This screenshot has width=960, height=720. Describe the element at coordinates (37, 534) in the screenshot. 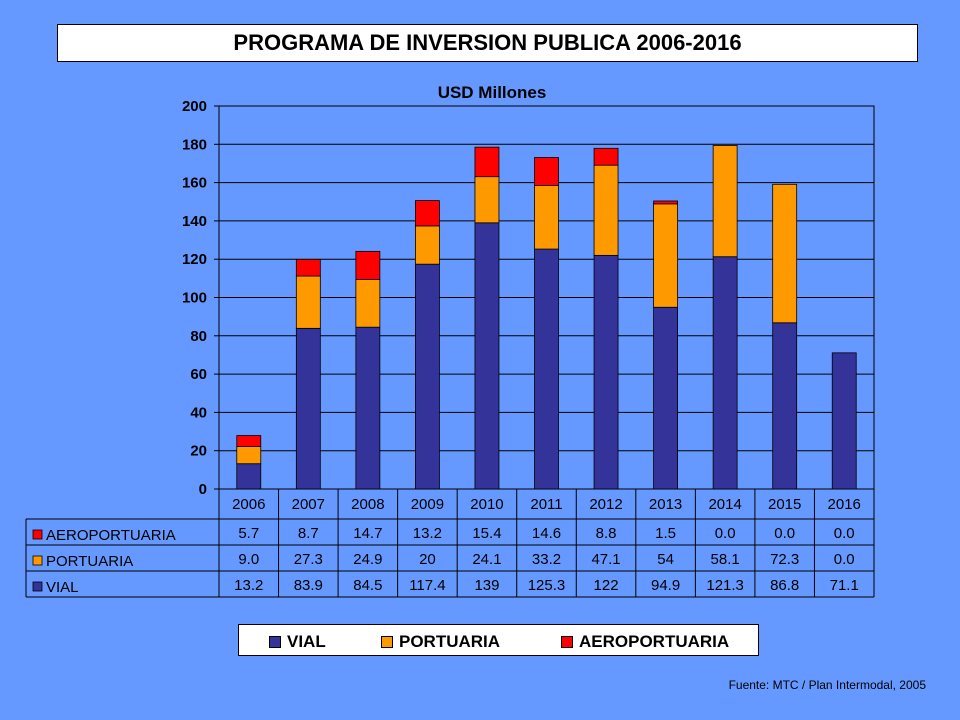

I see `table-swatch-aeroportuaria` at that location.